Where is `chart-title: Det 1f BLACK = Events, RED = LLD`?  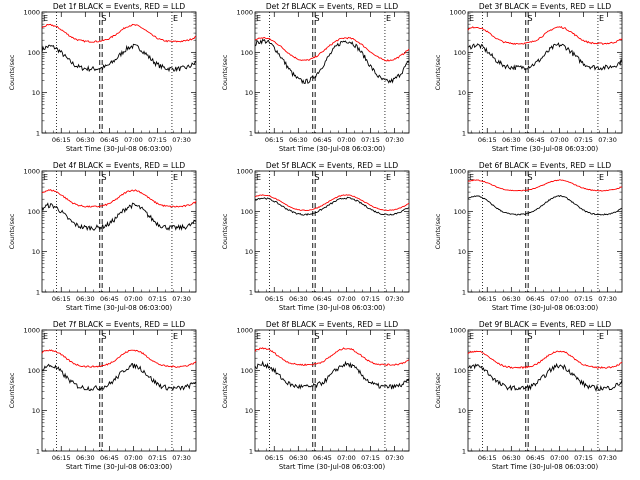
chart-title: Det 1f BLACK = Events, RED = LLD is located at coordinates (119, 6).